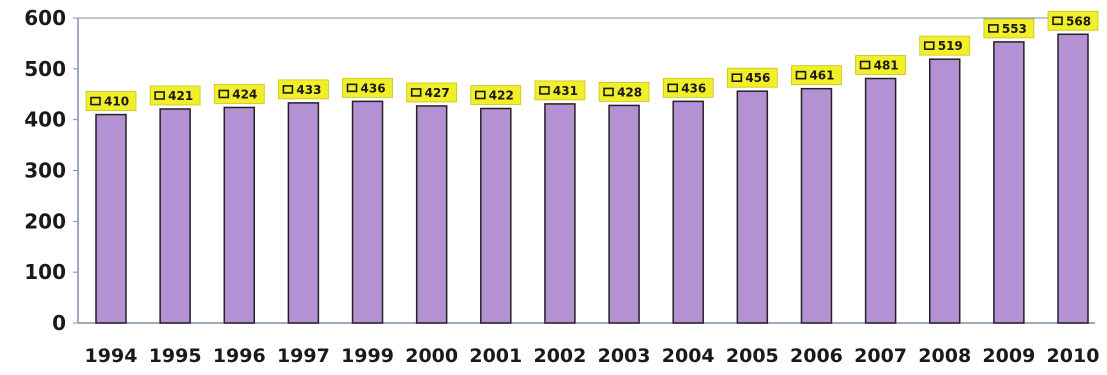  Describe the element at coordinates (816, 356) in the screenshot. I see `x-tick-label: 2006` at that location.